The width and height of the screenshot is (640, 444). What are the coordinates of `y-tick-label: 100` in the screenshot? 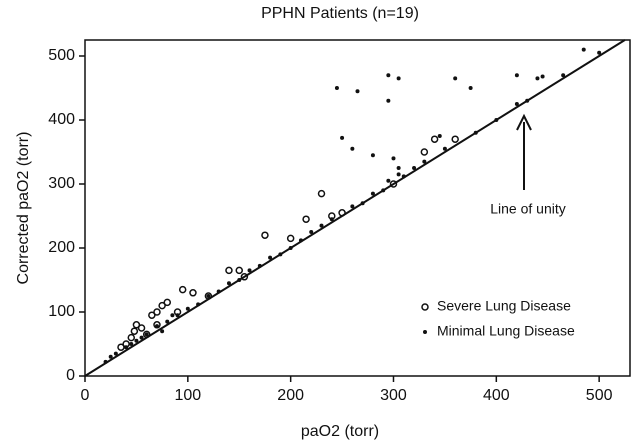 It's located at (61, 311).